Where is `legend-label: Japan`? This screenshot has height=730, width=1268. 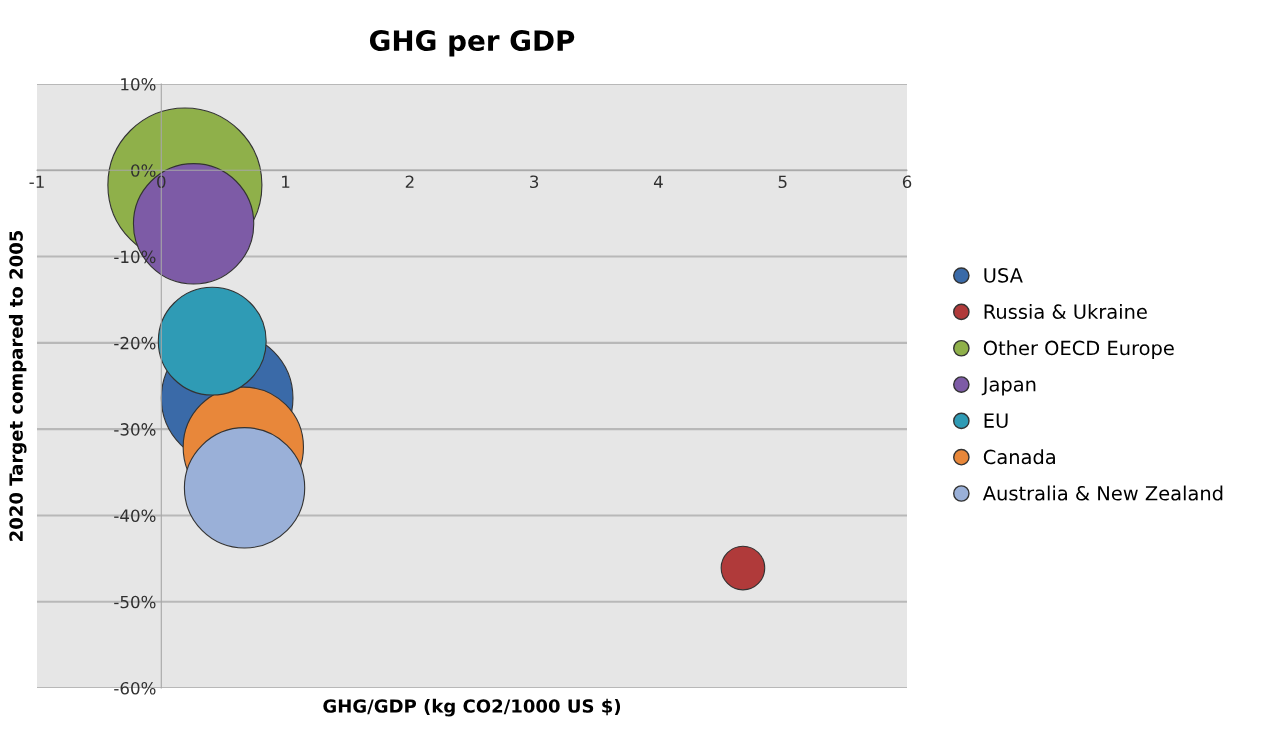 legend-label: Japan is located at coordinates (1008, 386).